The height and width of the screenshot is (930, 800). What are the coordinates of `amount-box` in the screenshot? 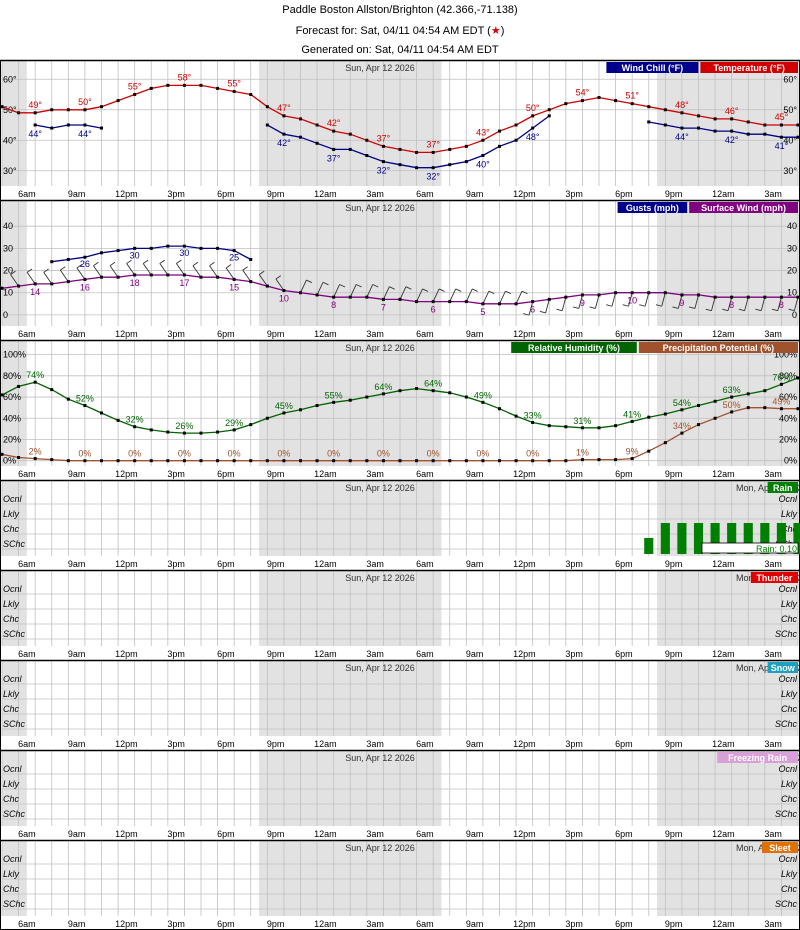 It's located at (750, 548).